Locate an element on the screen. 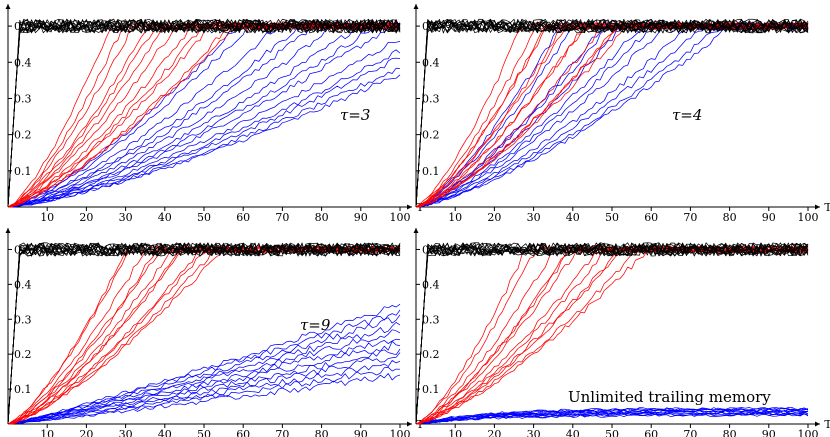 The height and width of the screenshot is (437, 830). panel-annotation: τ=9 is located at coordinates (315, 325).